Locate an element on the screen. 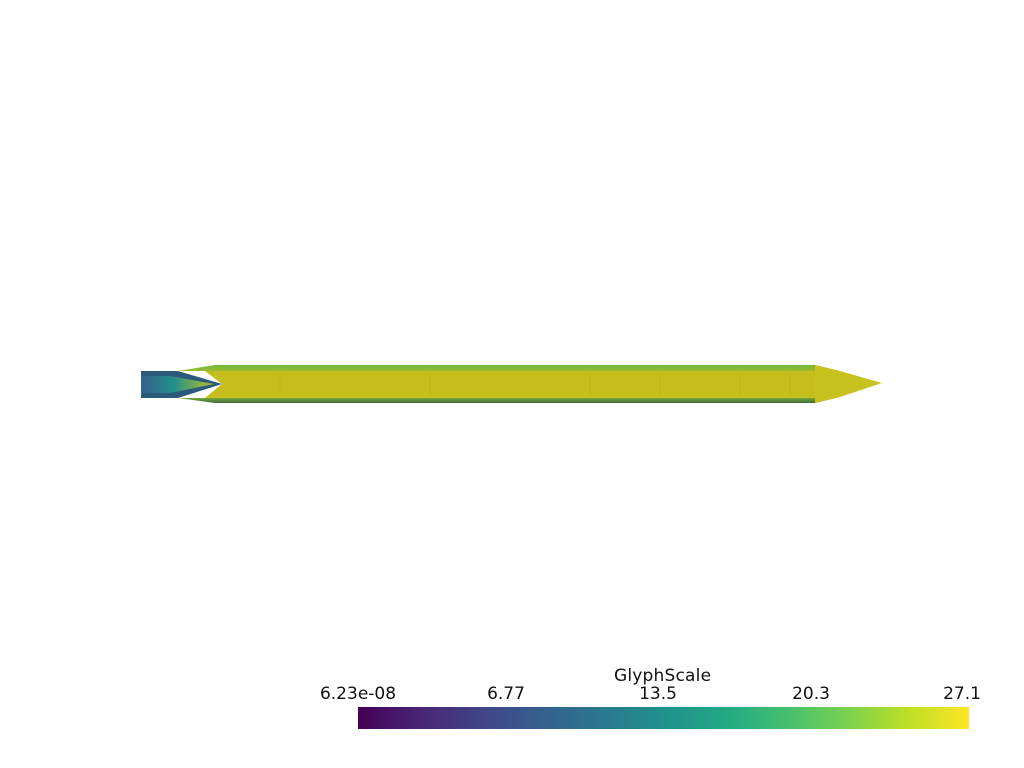  scalar-bar-title: GlyphScale is located at coordinates (663, 676).